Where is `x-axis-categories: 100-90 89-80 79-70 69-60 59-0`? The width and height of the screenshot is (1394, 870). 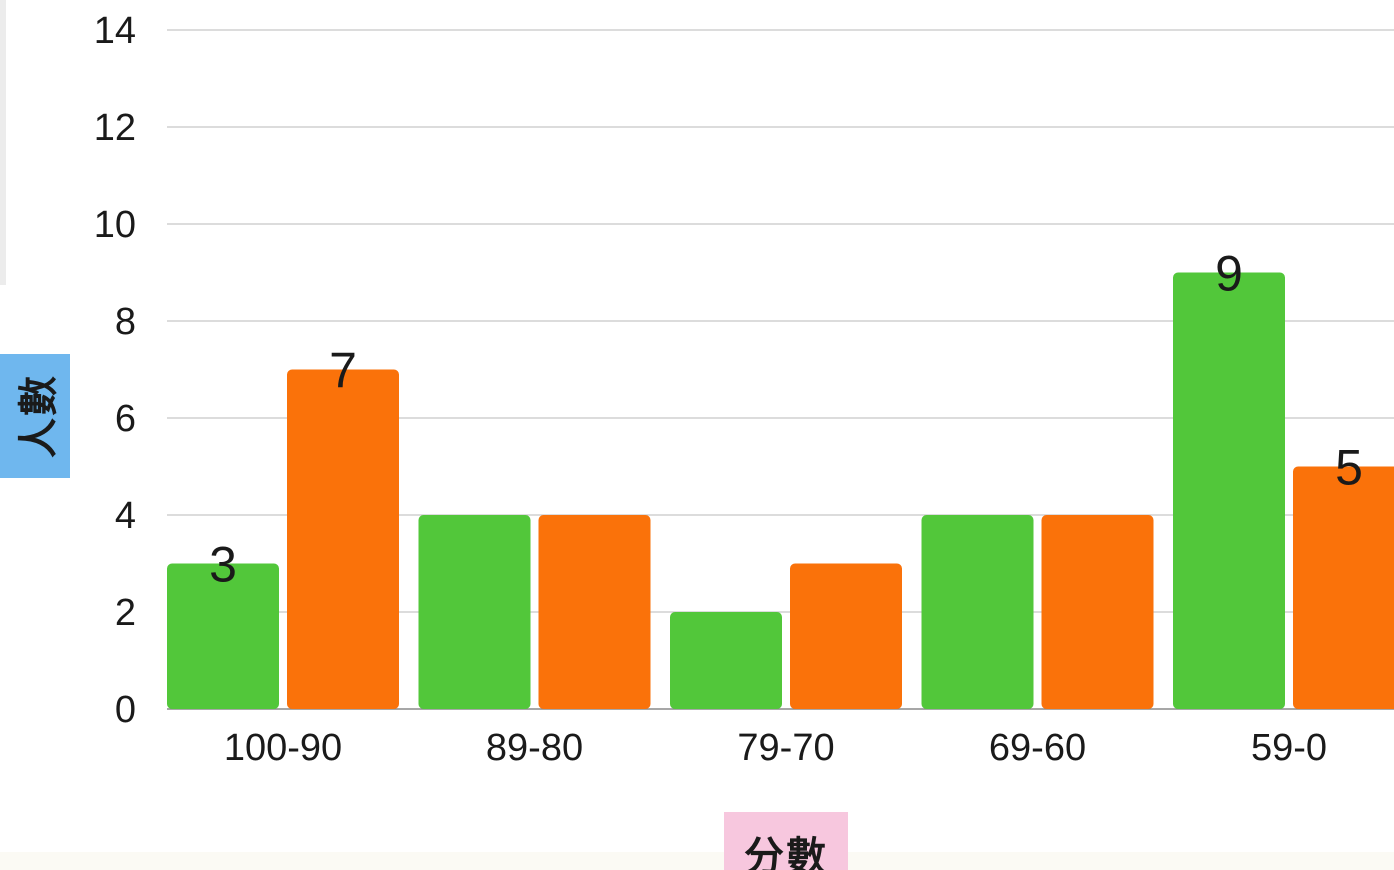
x-axis-categories: 100-90 89-80 79-70 69-60 59-0 is located at coordinates (775, 748).